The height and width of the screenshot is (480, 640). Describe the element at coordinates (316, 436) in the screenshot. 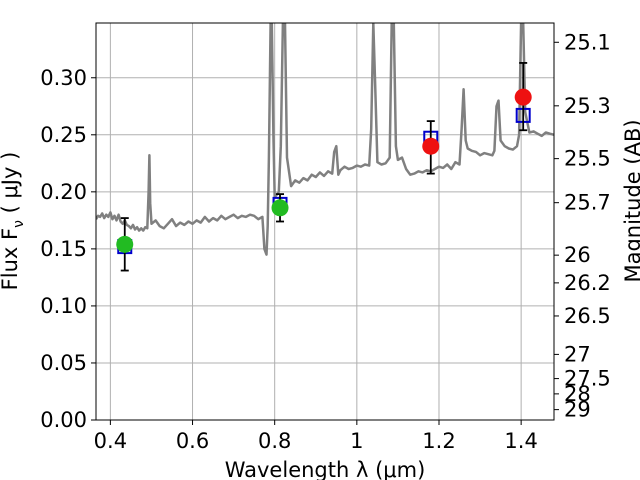

I see `x-axis: 0.4 0.6 0.8 1 1.2 1.4` at that location.